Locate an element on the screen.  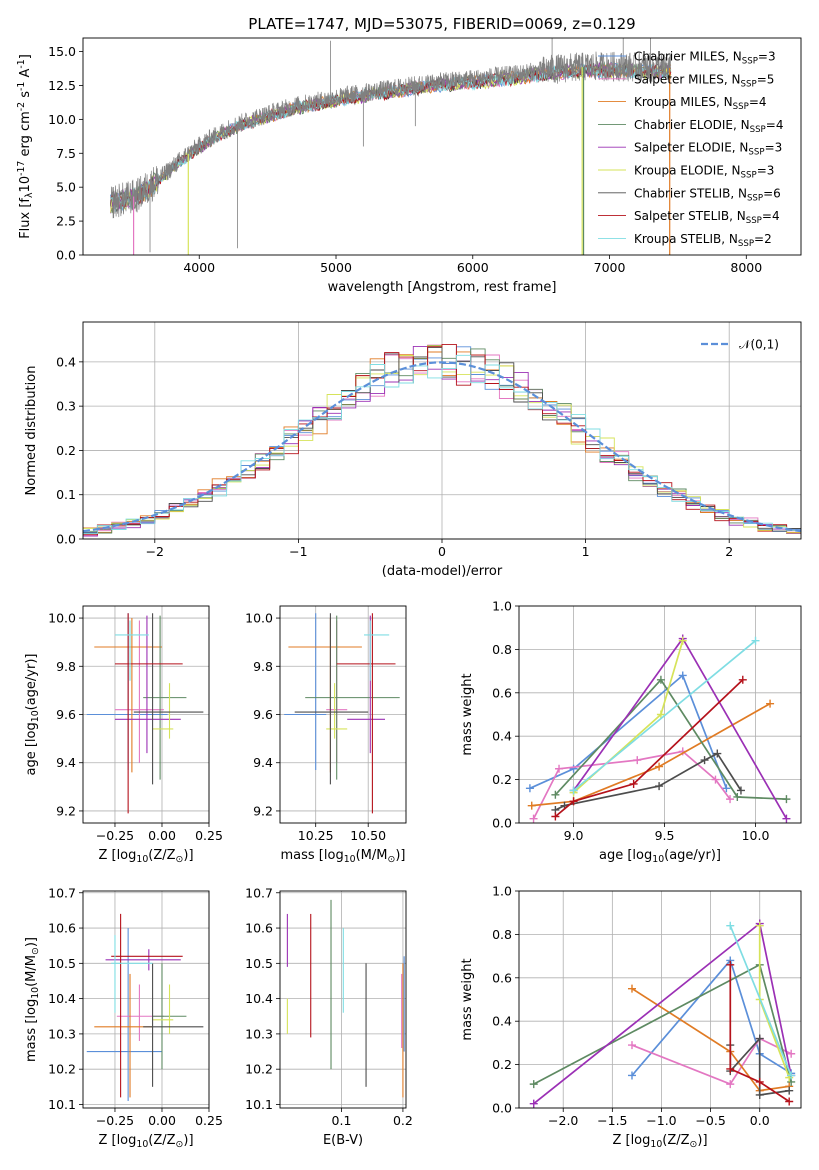
x-axis-label: E(B-V) is located at coordinates (343, 1140).